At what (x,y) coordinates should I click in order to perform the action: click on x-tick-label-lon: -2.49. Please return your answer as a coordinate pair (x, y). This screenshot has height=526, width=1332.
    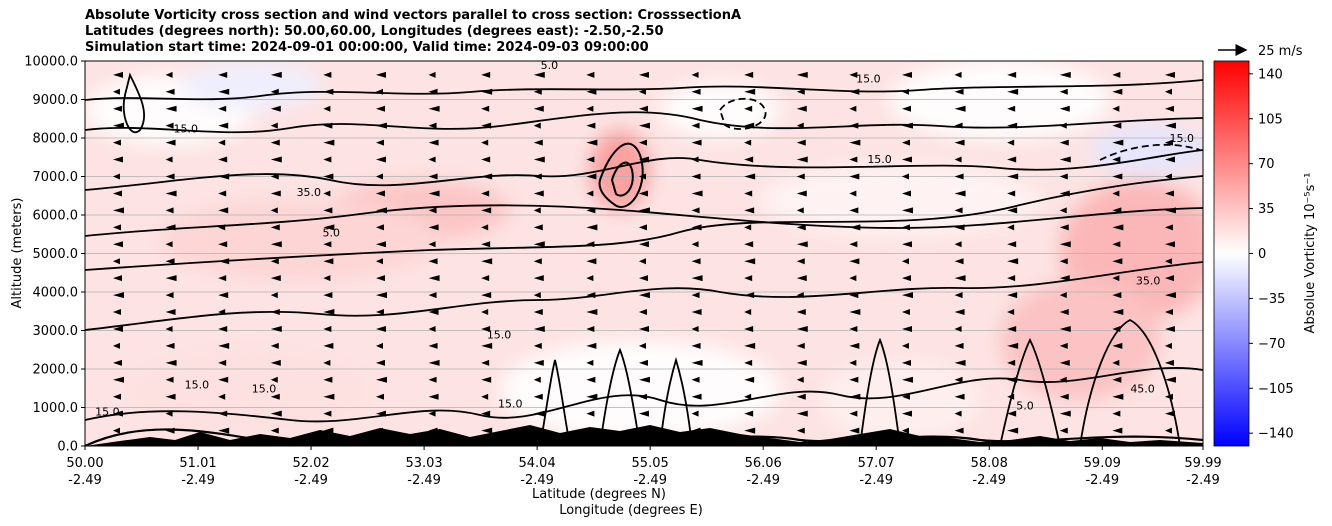
    Looking at the image, I should click on (1203, 480).